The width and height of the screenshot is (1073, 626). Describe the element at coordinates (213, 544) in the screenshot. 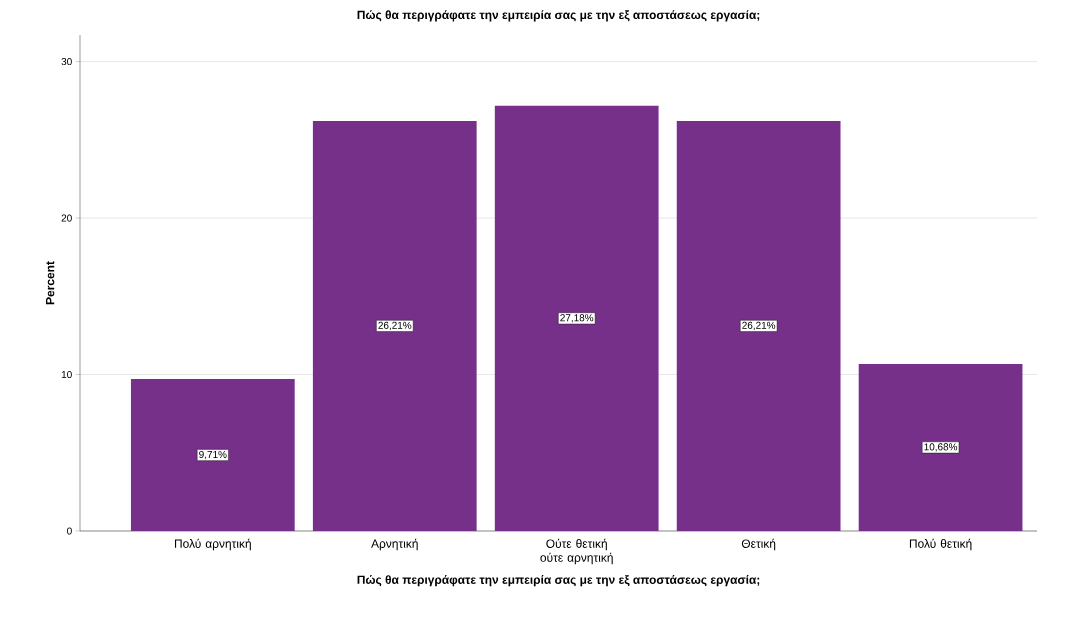

I see `x-tick-label: Πολύ αρνητική` at that location.